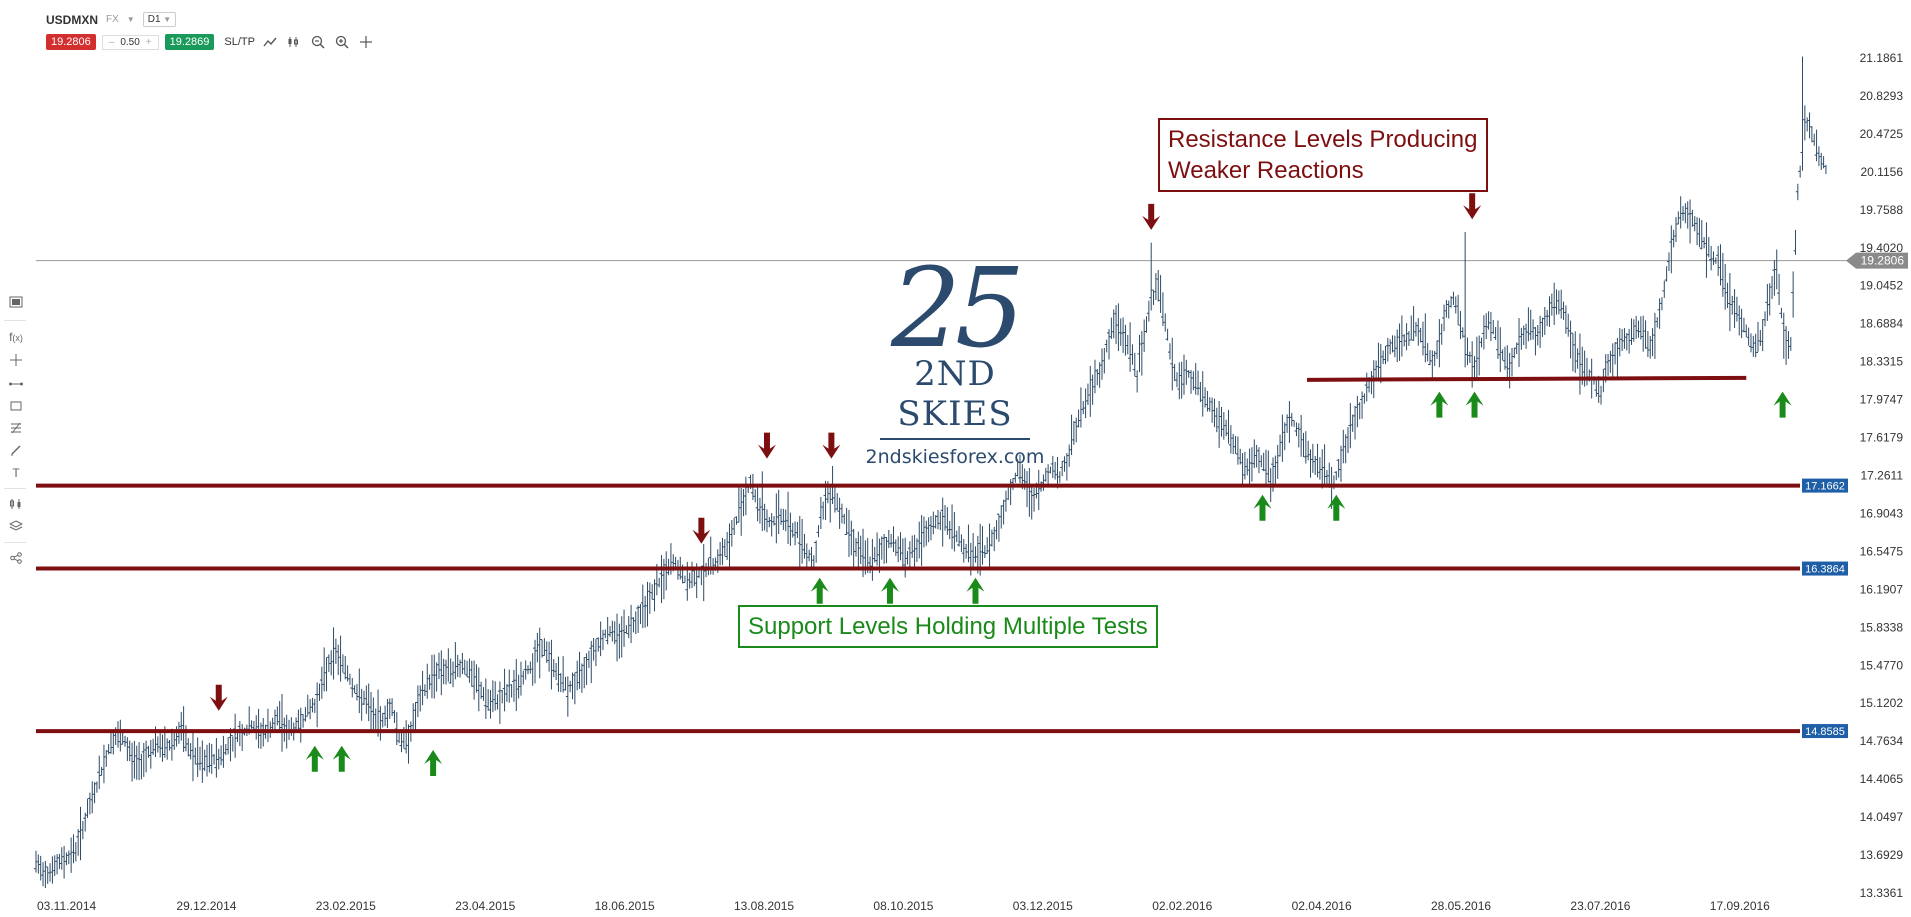 This screenshot has width=1911, height=917. I want to click on y-tick-label: 20.4725, so click(1882, 134).